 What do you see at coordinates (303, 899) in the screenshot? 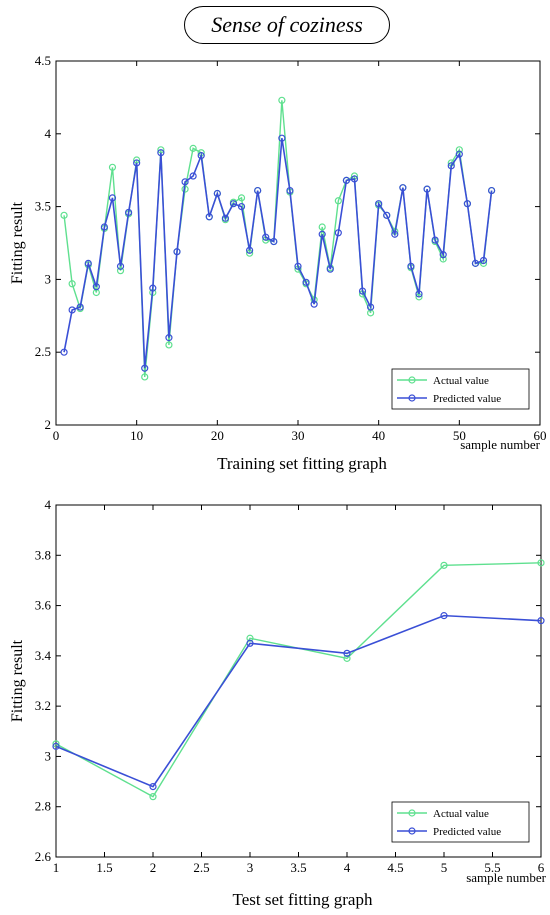
I see `chart2-caption: Test set fitting graph` at bounding box center [303, 899].